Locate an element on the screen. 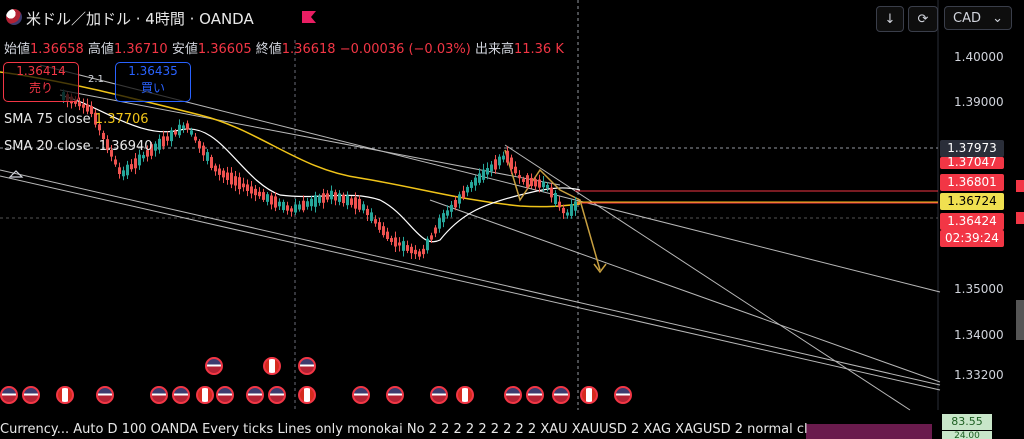 The width and height of the screenshot is (1024, 439). pink-flag-icon is located at coordinates (309, 17).